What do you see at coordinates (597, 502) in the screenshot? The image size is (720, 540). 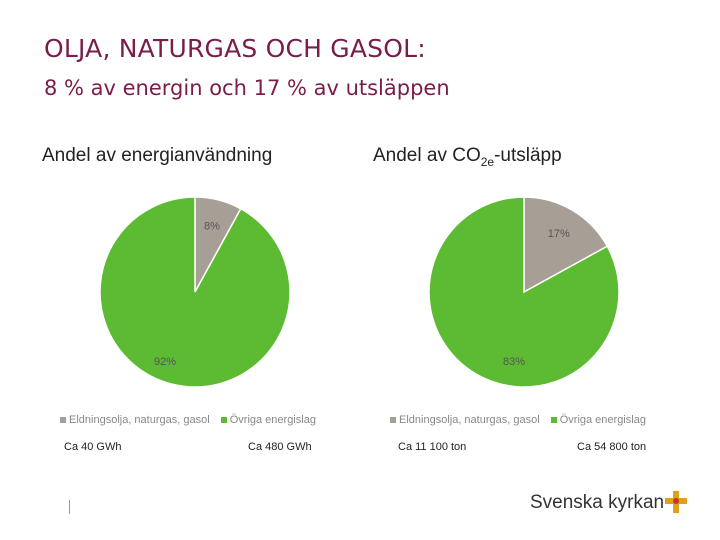 I see `logo-text: Svenska kyrkan` at bounding box center [597, 502].